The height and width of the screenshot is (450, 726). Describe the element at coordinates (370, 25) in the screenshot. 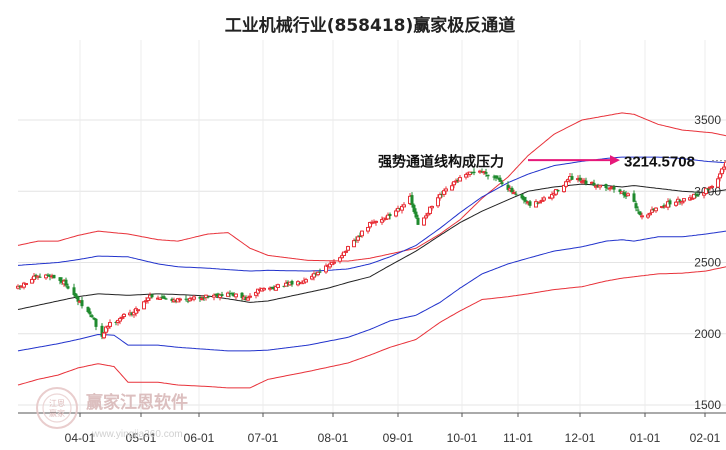

I see `chart-title: 工业机械行业(858418)赢家极反通道` at that location.